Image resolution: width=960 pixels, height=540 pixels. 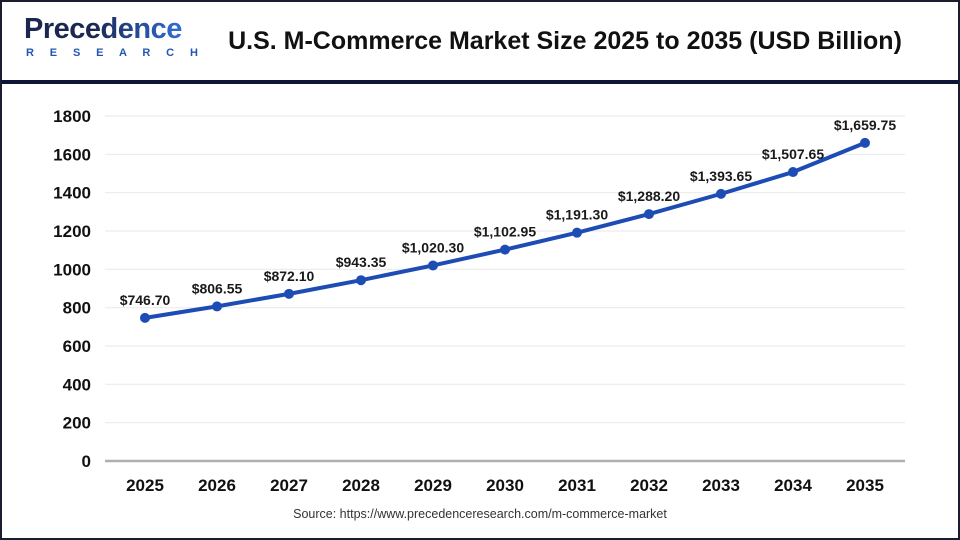 What do you see at coordinates (433, 485) in the screenshot?
I see `x-tick-label: 2029` at bounding box center [433, 485].